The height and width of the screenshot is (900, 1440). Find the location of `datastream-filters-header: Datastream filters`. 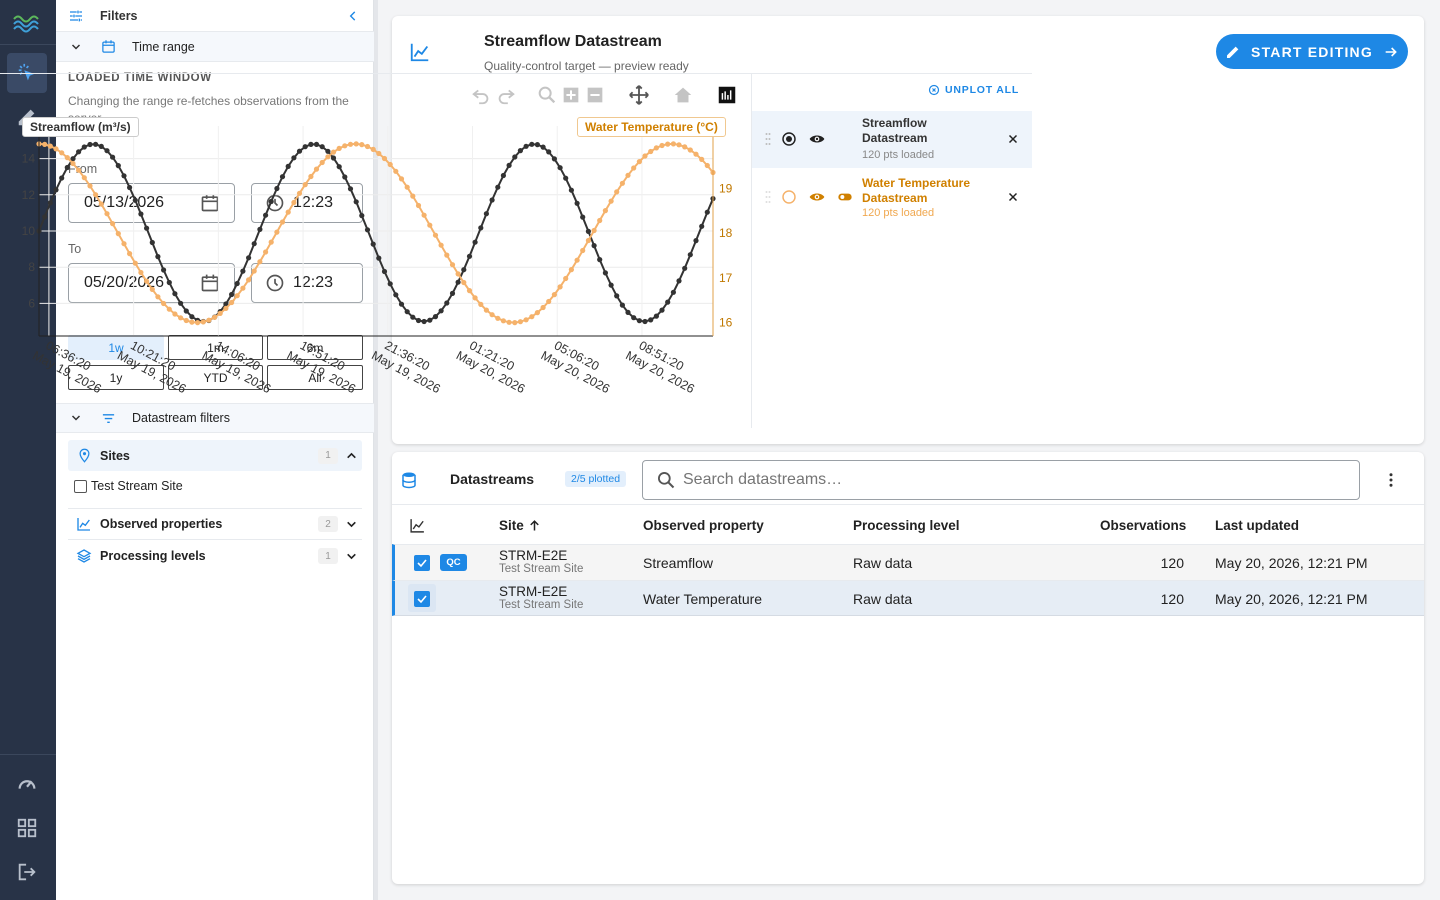

datastream-filters-header: Datastream filters is located at coordinates (215, 418).